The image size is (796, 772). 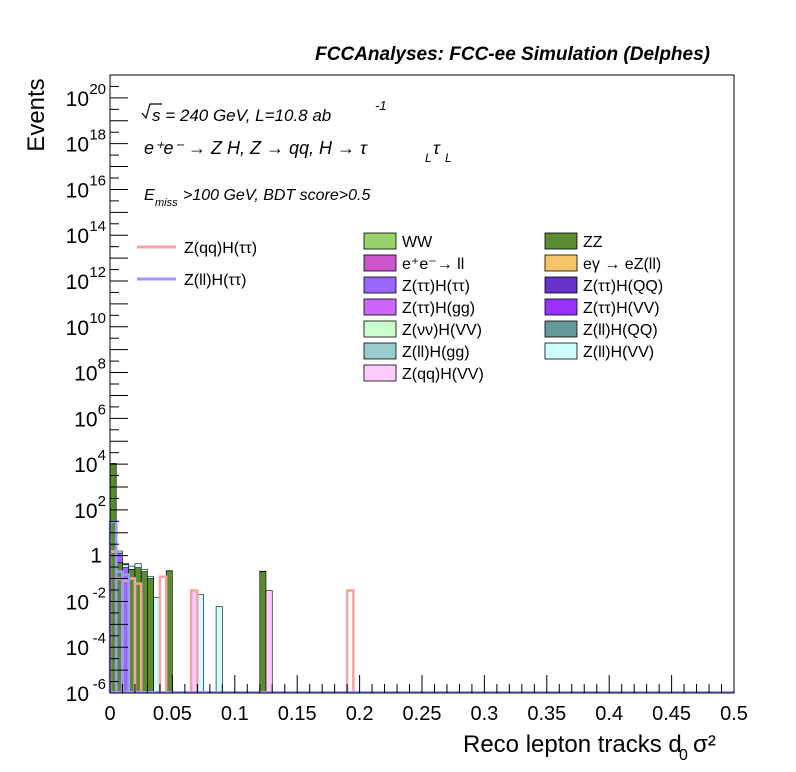 I want to click on legend-label-e-e-ll: e⁺e⁻→ ll, so click(x=433, y=264).